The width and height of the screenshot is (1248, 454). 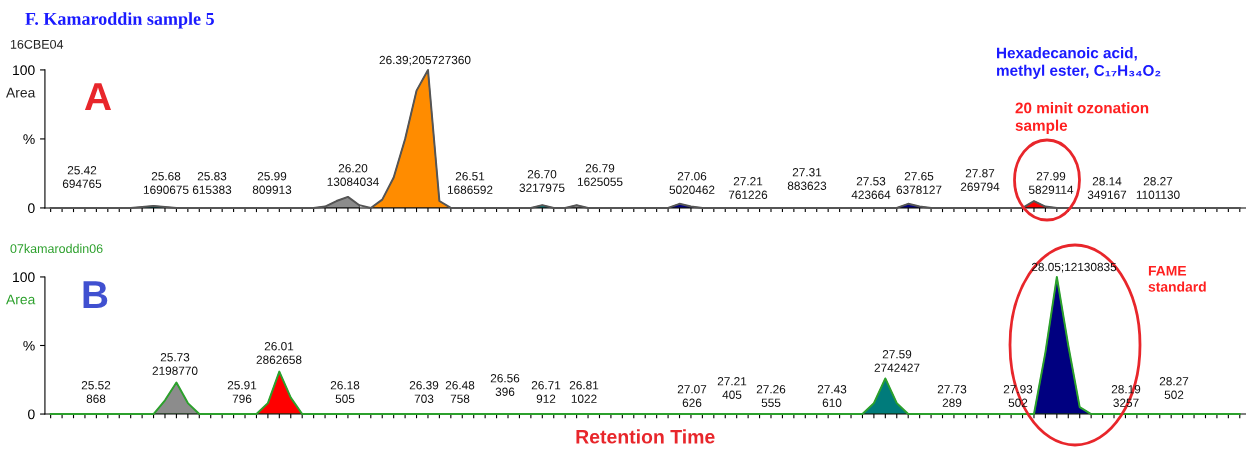 I want to click on annotation: 27.07 626, so click(x=692, y=396).